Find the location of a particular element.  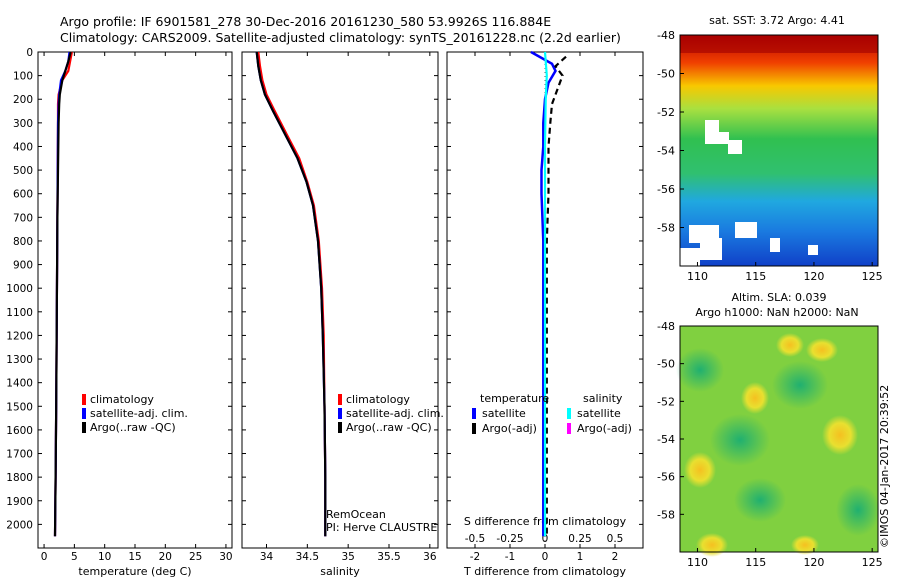

map-x-tick-label: 110 is located at coordinates (697, 562).